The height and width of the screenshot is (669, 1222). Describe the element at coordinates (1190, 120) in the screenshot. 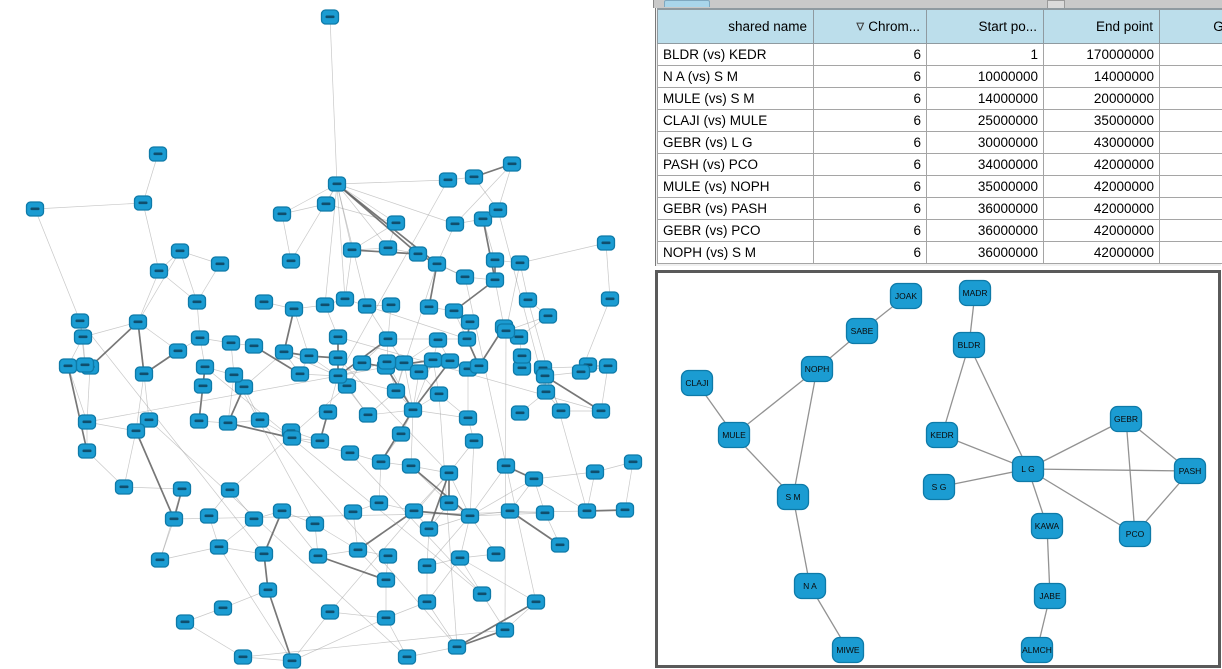

I see `cell-value: 5.9` at that location.